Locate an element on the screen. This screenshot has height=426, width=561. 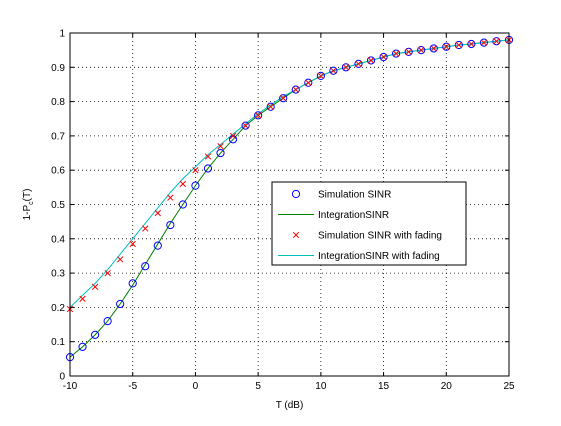
legend-label: Simulation SINR with fading is located at coordinates (380, 236).